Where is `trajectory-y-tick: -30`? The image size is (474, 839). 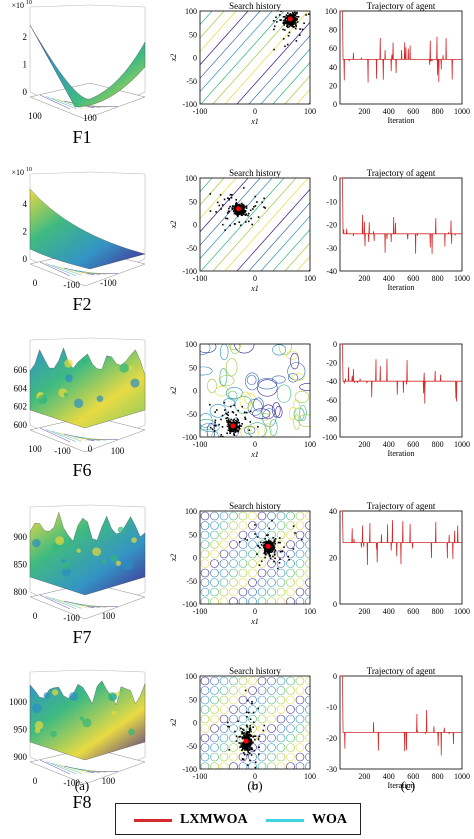
trajectory-y-tick: -30 is located at coordinates (331, 248).